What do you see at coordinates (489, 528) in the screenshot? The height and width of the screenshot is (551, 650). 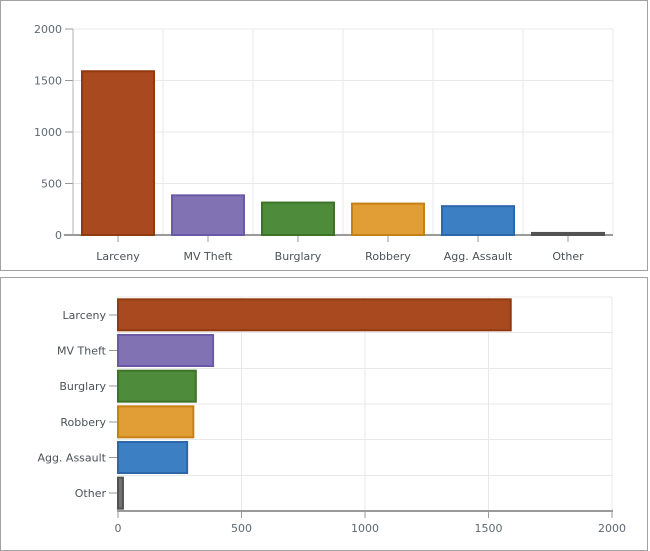 I see `x-axis-tick-label: 1500` at bounding box center [489, 528].